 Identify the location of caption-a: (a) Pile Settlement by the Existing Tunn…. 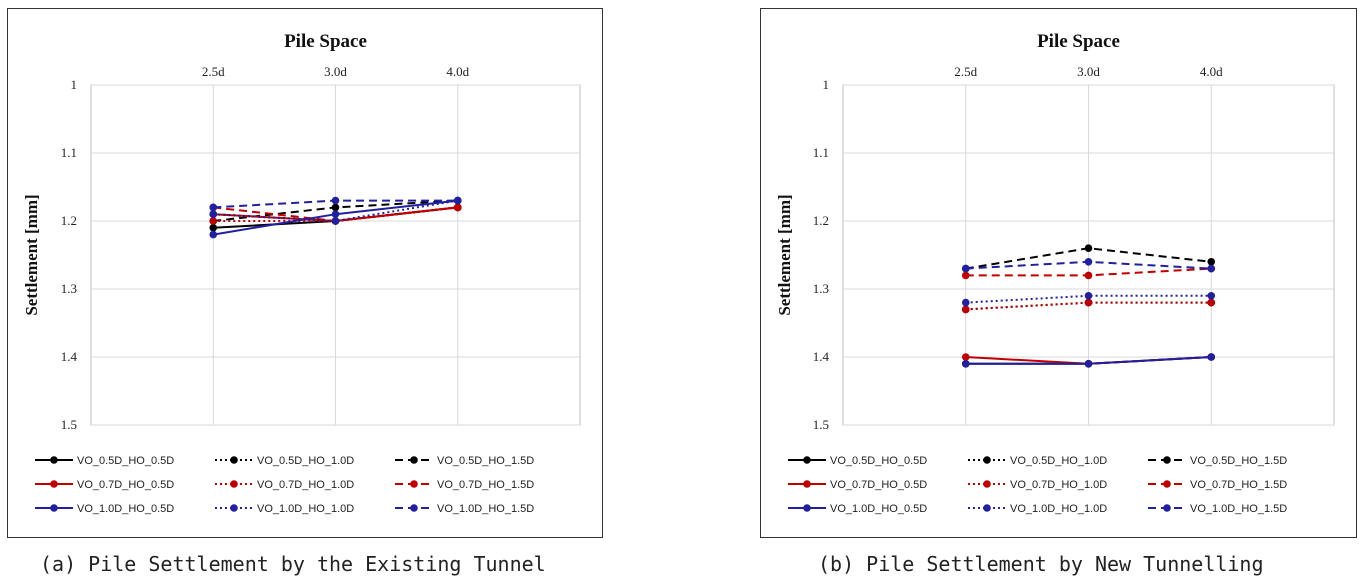
(293, 564).